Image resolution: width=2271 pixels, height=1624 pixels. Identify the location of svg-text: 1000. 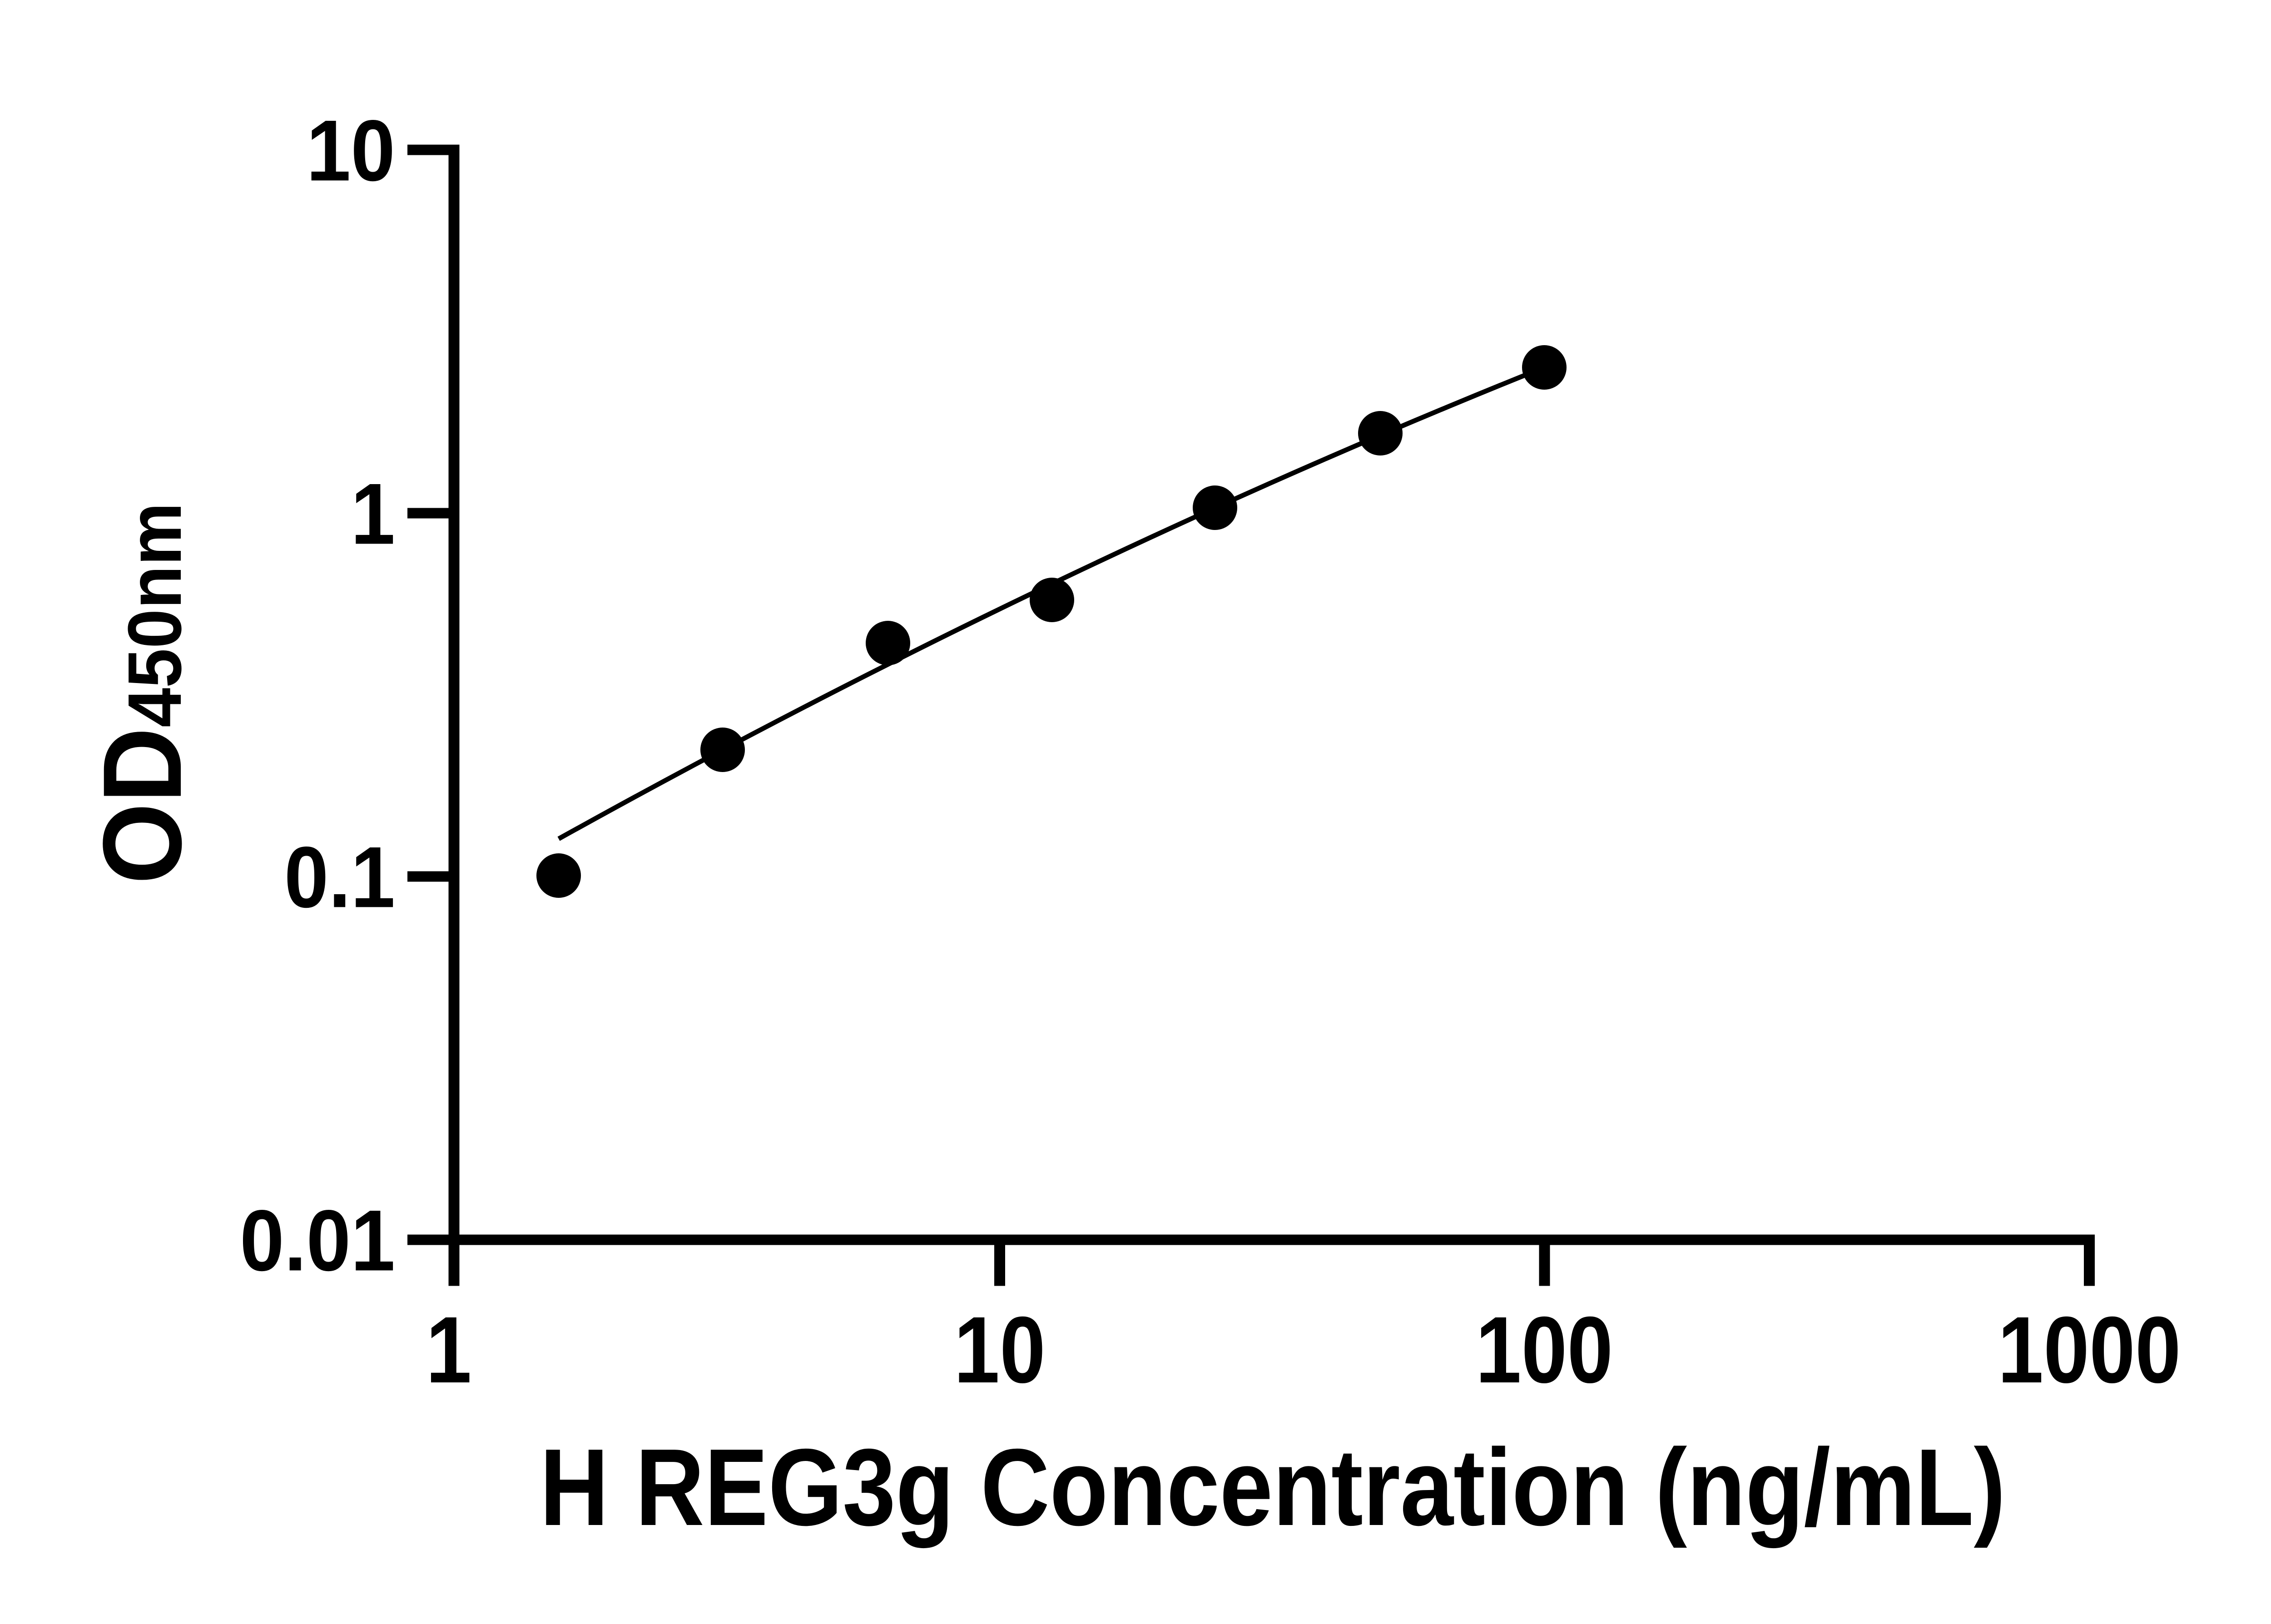
(2089, 1349).